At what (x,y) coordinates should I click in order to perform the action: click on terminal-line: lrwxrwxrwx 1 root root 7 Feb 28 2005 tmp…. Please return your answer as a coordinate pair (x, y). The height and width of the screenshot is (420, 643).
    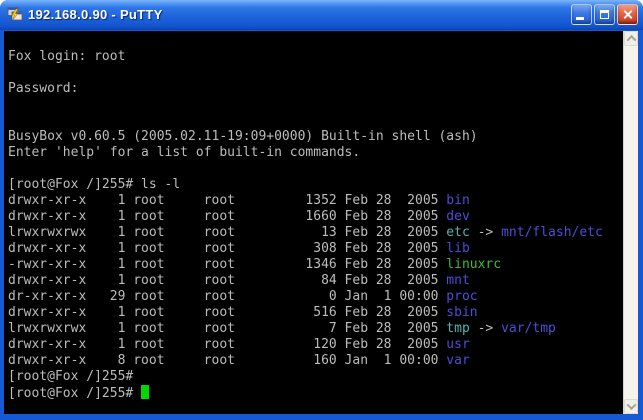
    Looking at the image, I should click on (282, 328).